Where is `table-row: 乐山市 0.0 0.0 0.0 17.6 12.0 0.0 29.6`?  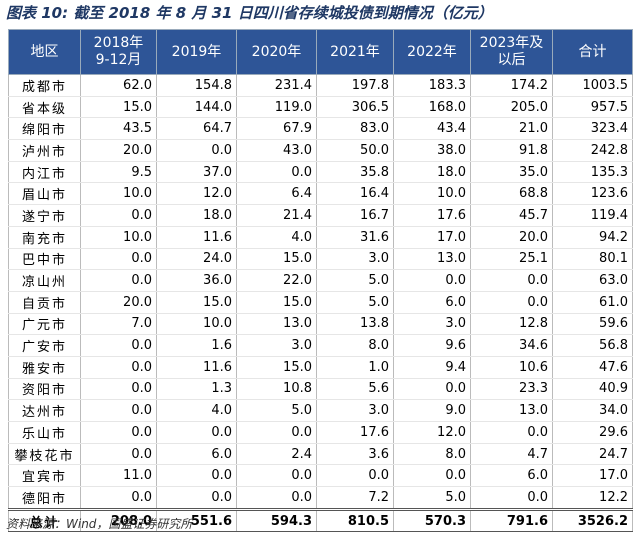
table-row: 乐山市 0.0 0.0 0.0 17.6 12.0 0.0 29.6 is located at coordinates (320, 432).